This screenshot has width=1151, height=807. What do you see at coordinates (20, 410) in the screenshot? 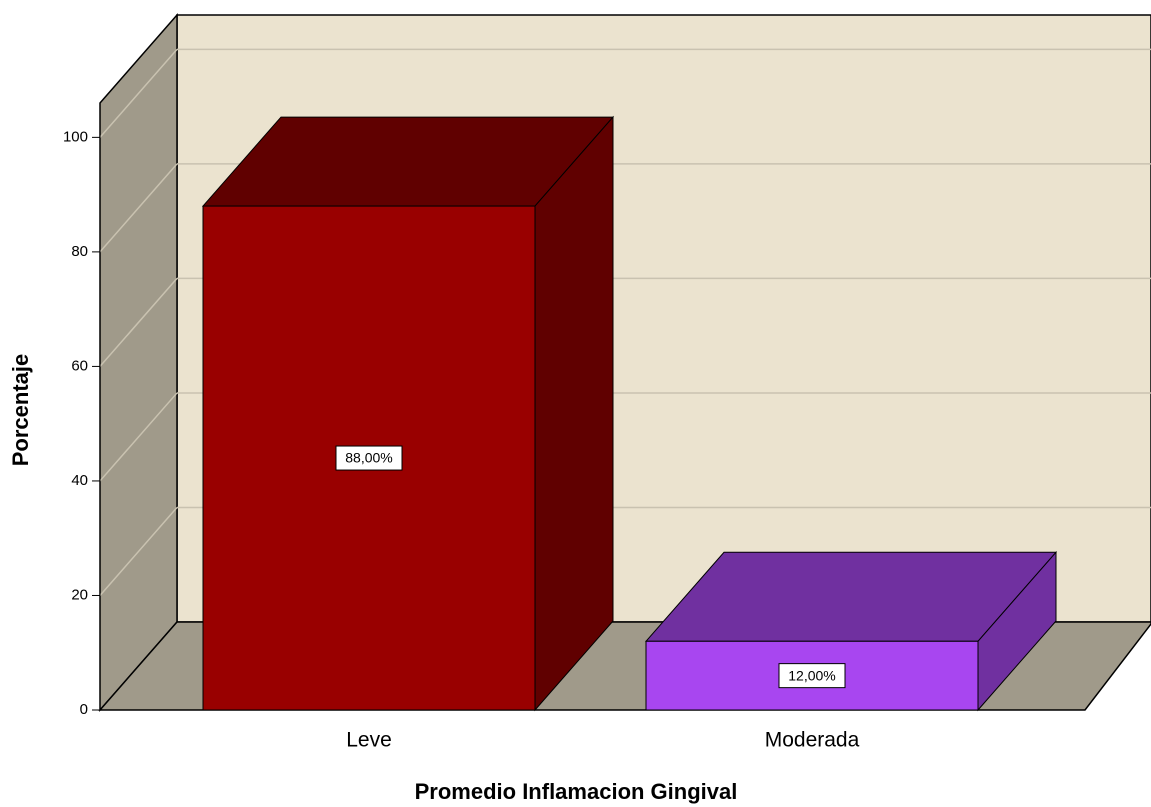
I see `y-axis-title: Porcentaje` at bounding box center [20, 410].